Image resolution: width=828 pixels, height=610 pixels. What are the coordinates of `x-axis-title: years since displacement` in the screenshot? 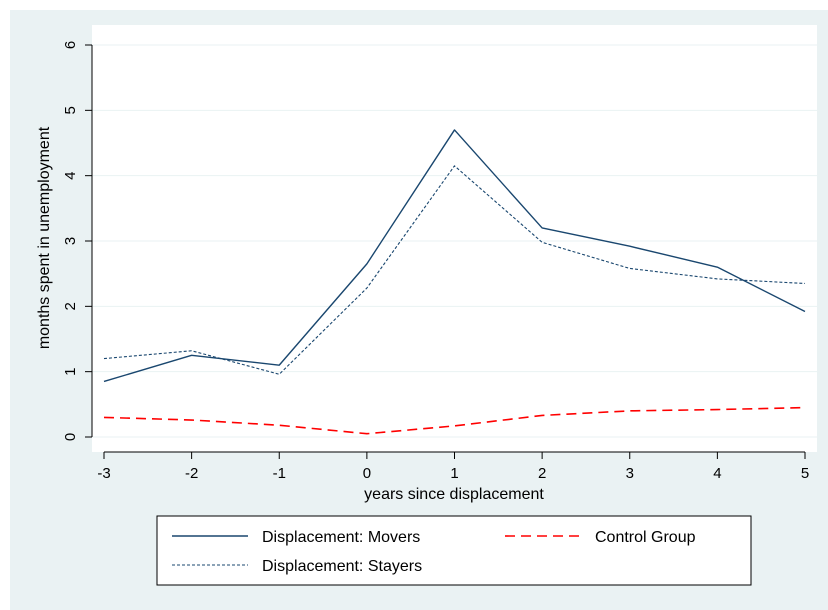 It's located at (454, 494).